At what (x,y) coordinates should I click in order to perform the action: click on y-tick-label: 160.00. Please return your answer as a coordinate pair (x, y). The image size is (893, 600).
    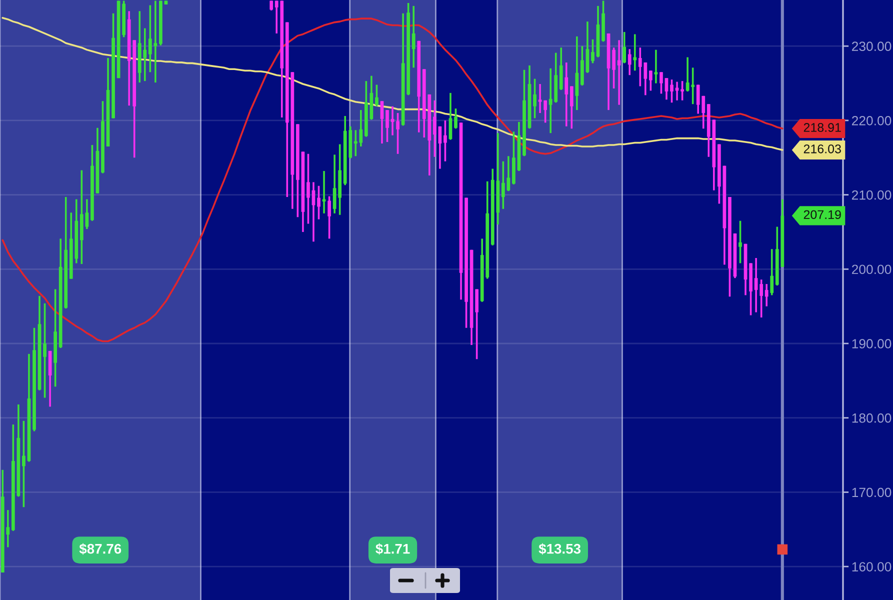
    Looking at the image, I should click on (872, 567).